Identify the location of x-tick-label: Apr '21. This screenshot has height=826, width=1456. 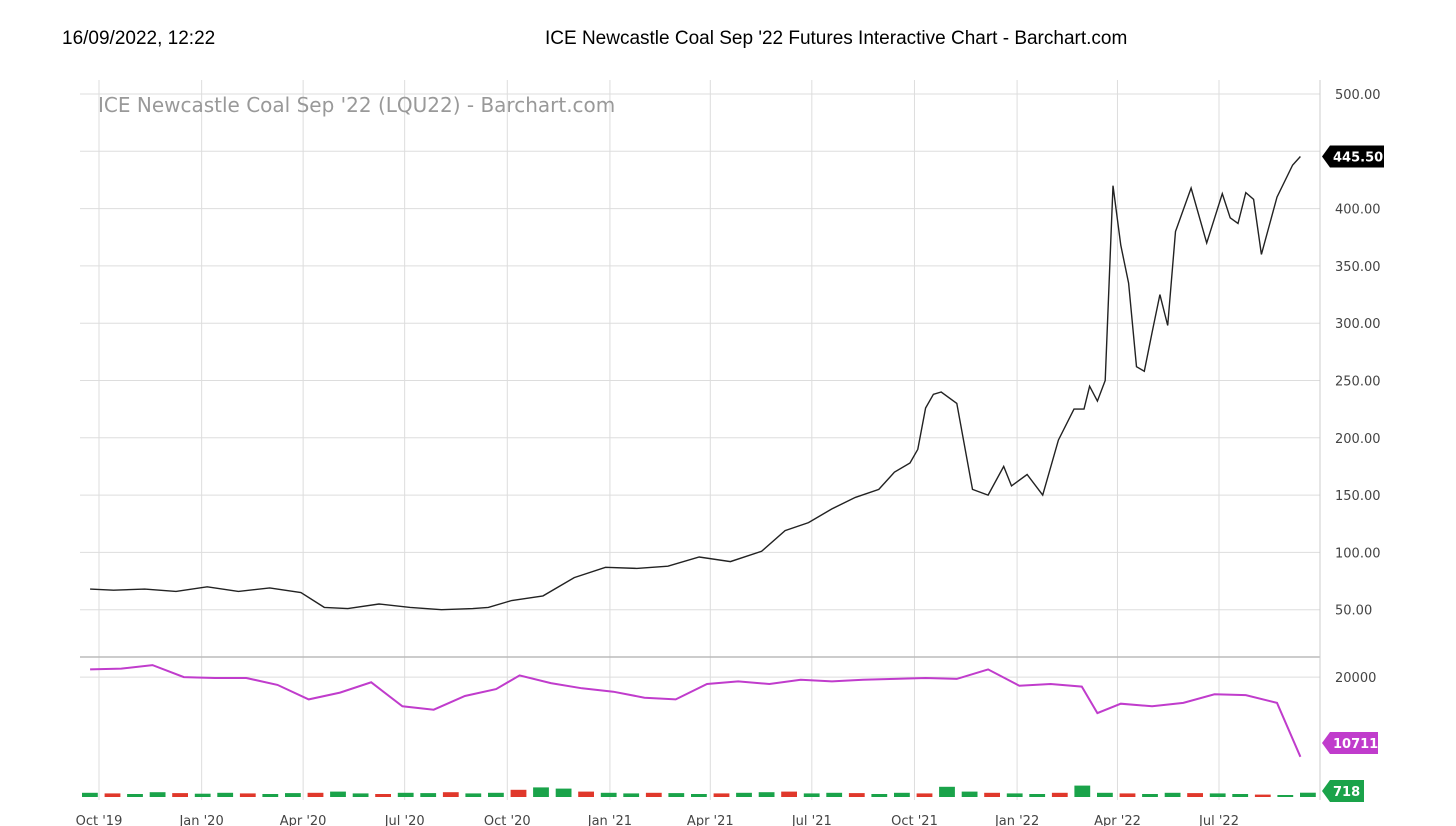
(710, 820).